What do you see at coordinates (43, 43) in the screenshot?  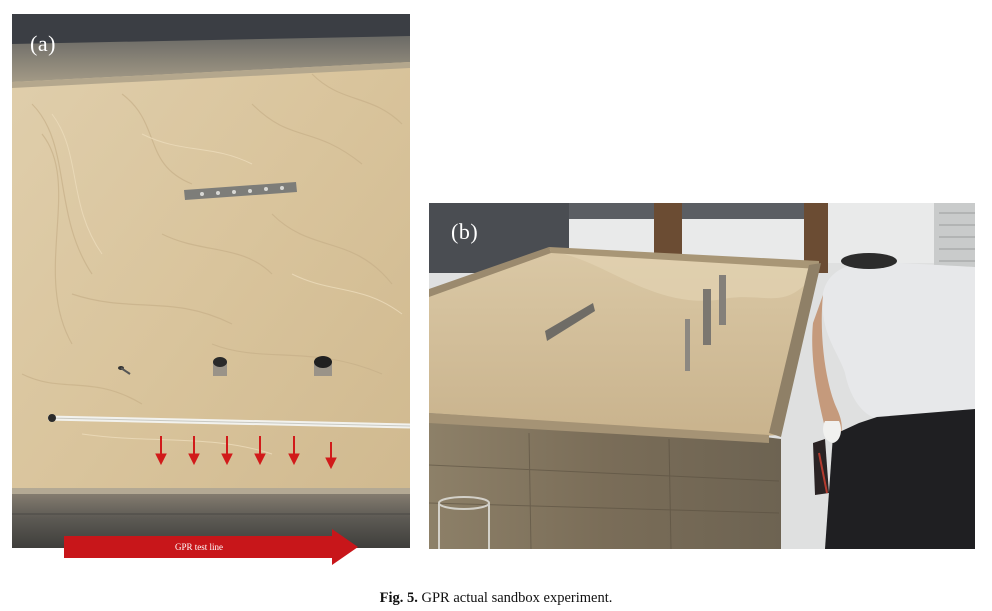 I see `panel-a-label: (a)` at bounding box center [43, 43].